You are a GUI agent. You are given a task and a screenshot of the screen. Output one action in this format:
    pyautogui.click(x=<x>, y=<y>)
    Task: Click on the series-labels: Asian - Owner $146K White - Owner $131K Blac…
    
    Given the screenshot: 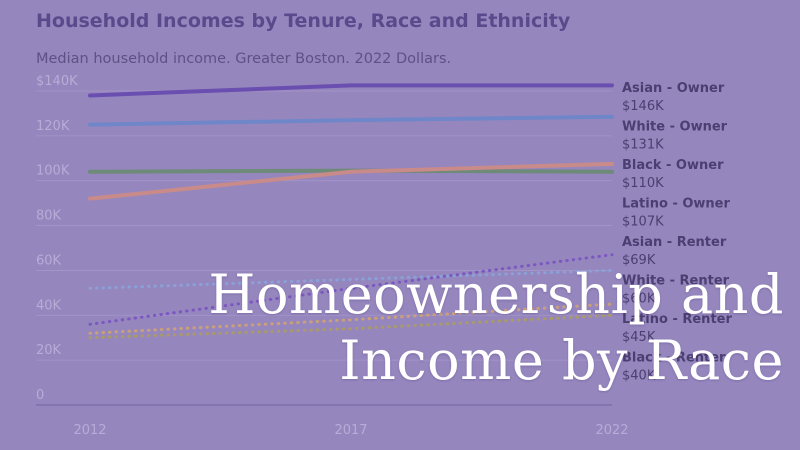 What is the action you would take?
    pyautogui.click(x=677, y=232)
    